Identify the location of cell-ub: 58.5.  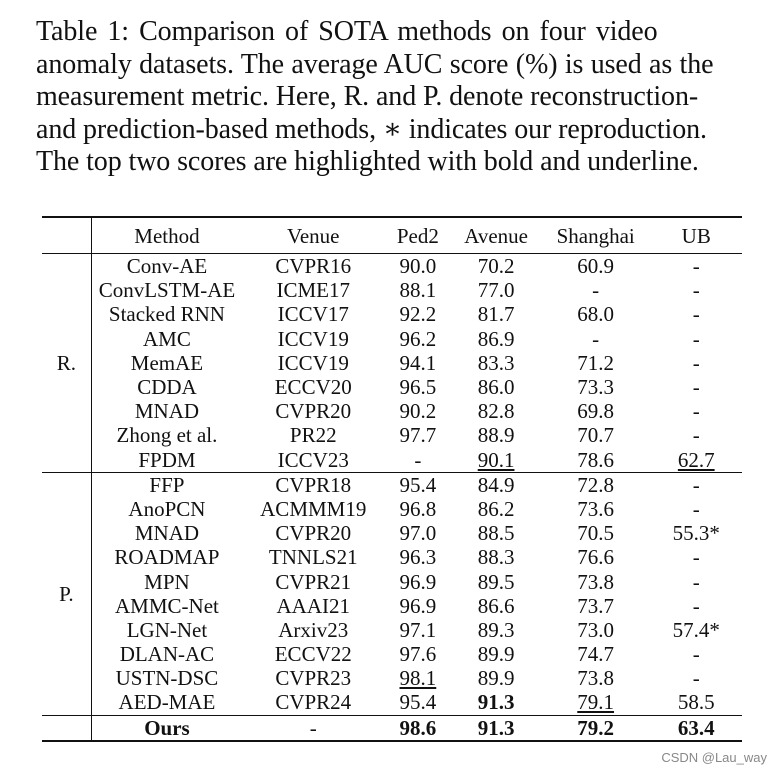
(696, 702).